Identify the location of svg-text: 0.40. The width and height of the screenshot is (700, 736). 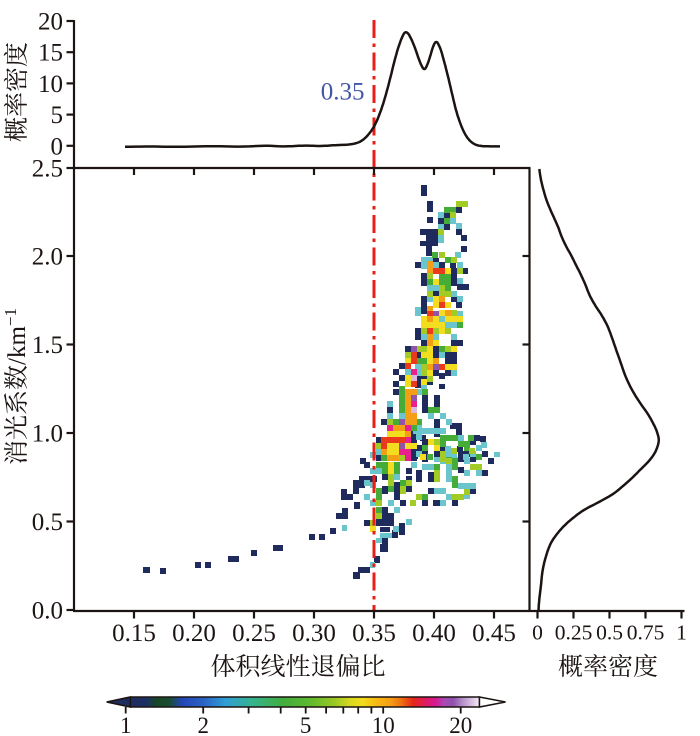
(434, 633).